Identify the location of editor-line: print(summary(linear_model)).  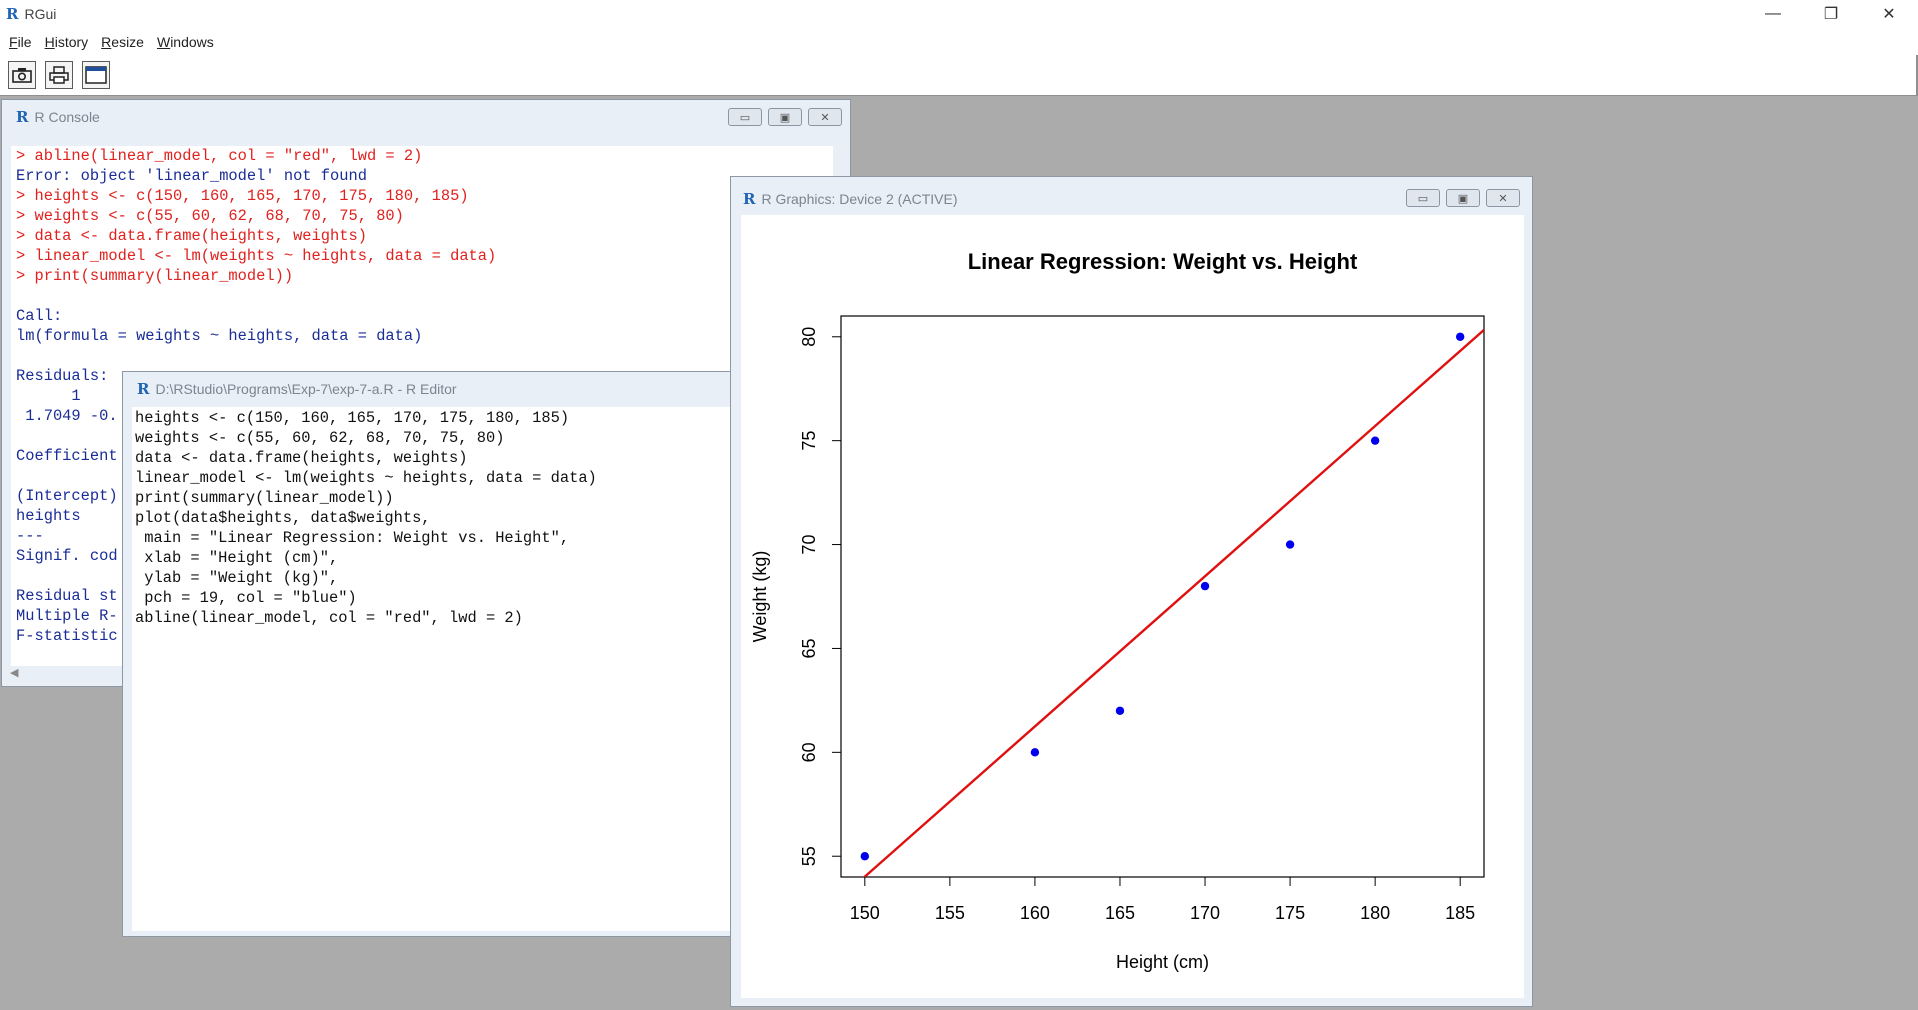
(264, 498).